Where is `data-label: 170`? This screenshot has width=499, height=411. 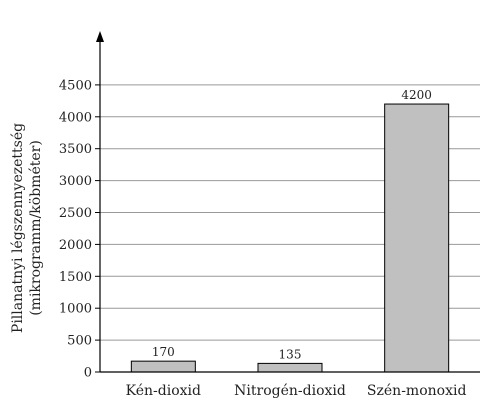 data-label: 170 is located at coordinates (163, 352).